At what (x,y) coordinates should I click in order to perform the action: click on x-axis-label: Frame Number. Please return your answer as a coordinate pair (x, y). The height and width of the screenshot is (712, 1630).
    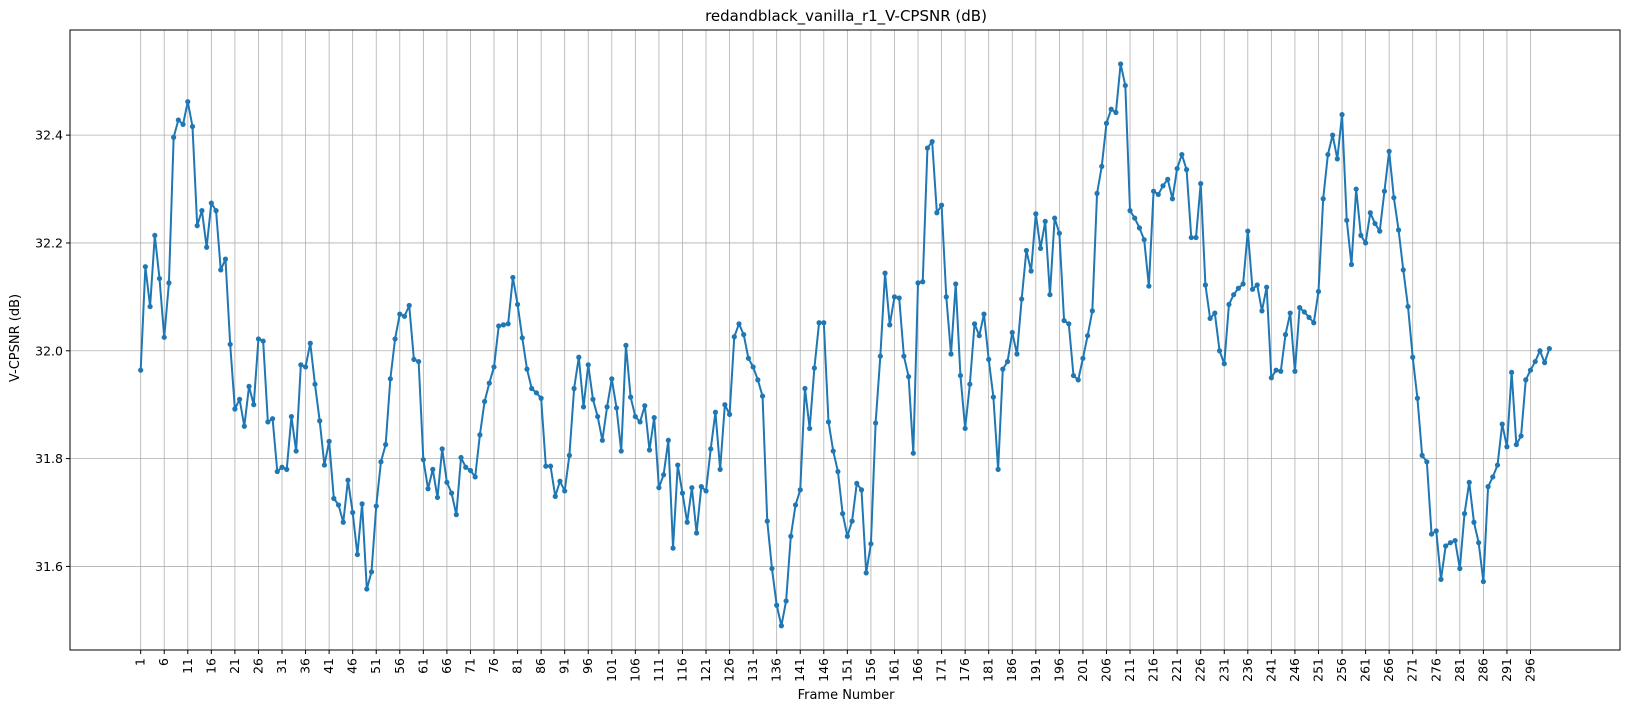
    Looking at the image, I should click on (847, 695).